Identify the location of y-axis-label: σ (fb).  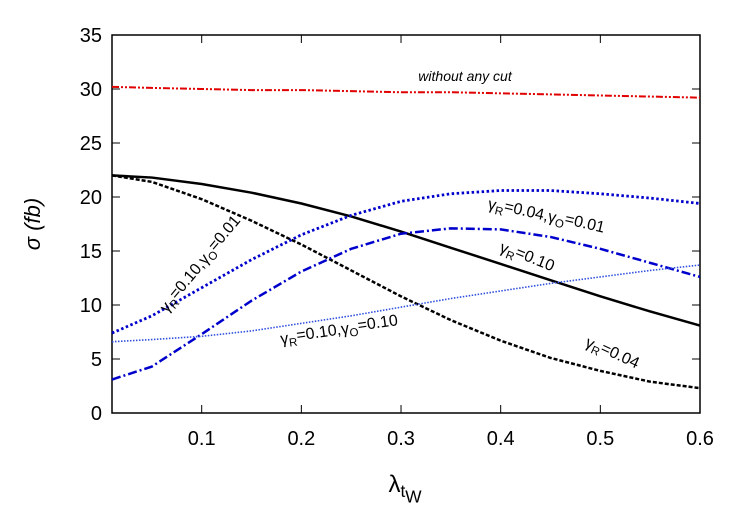
(32, 224).